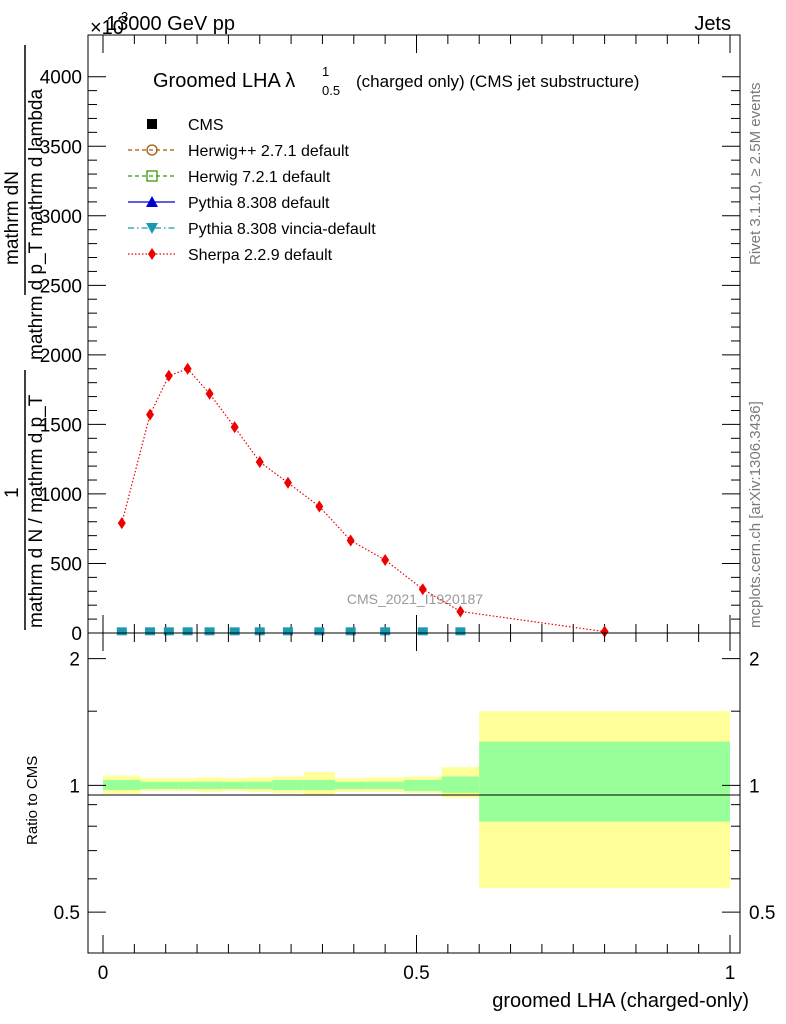 This screenshot has height=1024, width=786. I want to click on legend-entry: Pythia 8.308 default, so click(229, 203).